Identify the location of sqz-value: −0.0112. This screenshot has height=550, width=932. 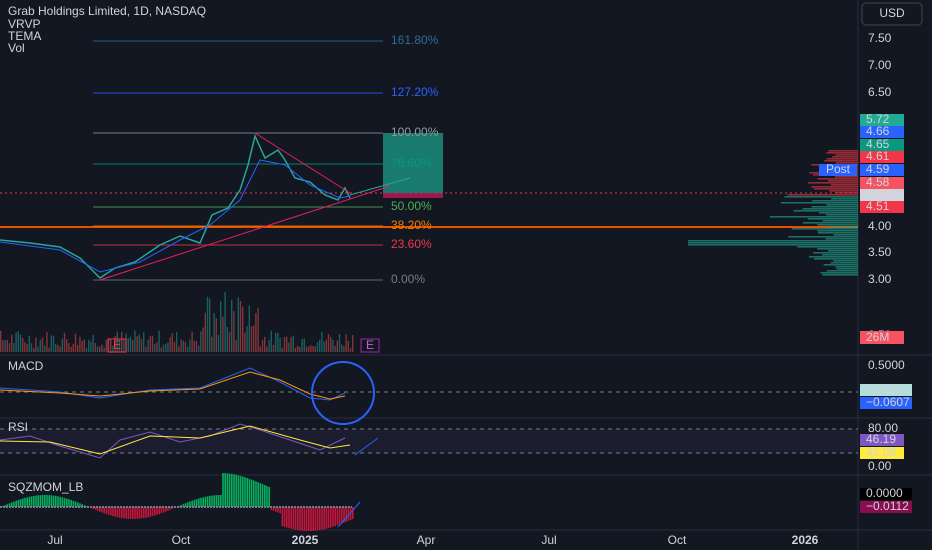
(887, 506).